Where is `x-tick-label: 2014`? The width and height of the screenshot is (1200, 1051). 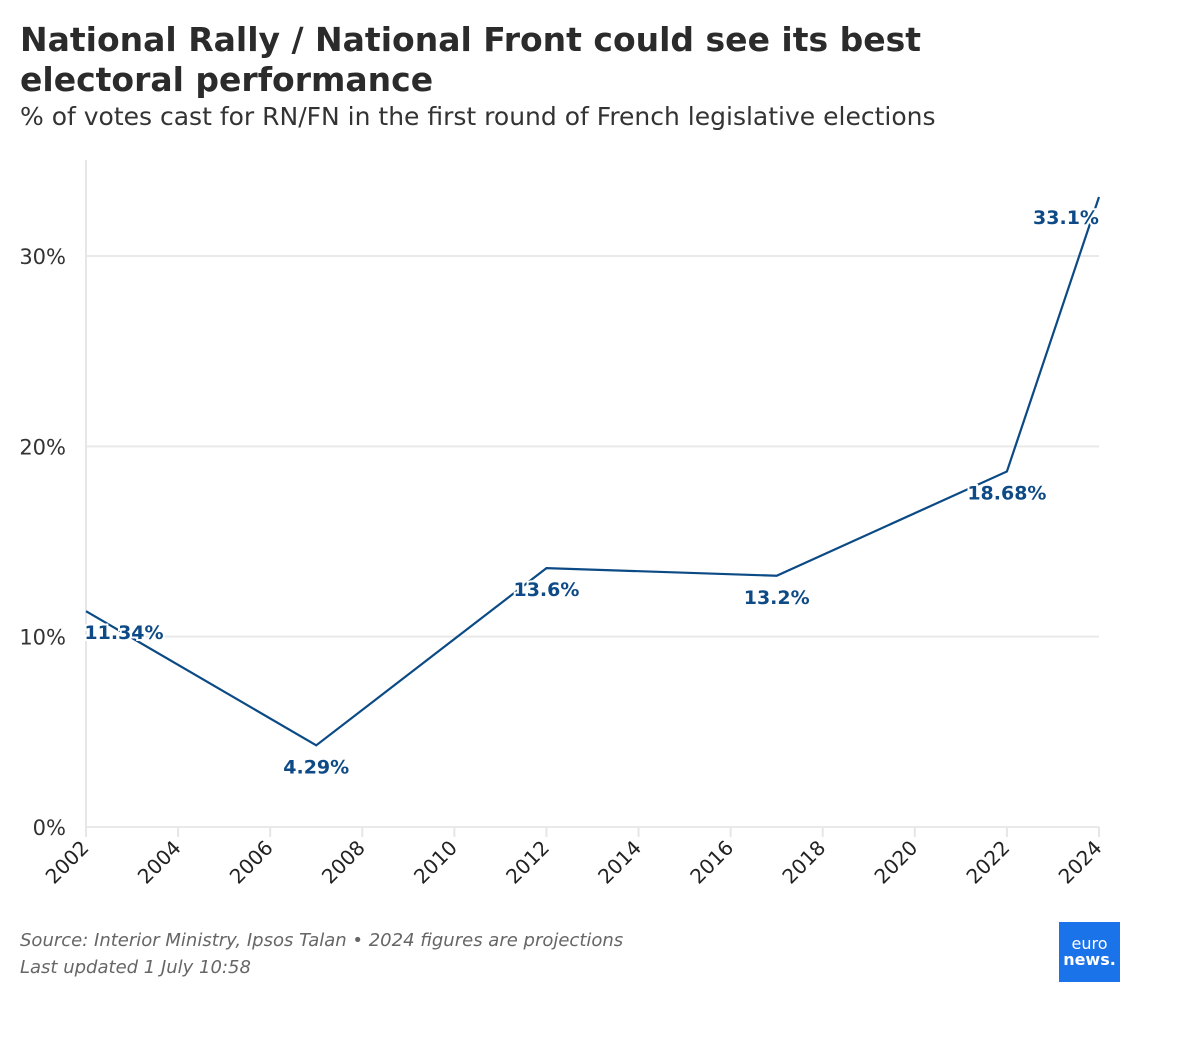
x-tick-label: 2014 is located at coordinates (619, 862).